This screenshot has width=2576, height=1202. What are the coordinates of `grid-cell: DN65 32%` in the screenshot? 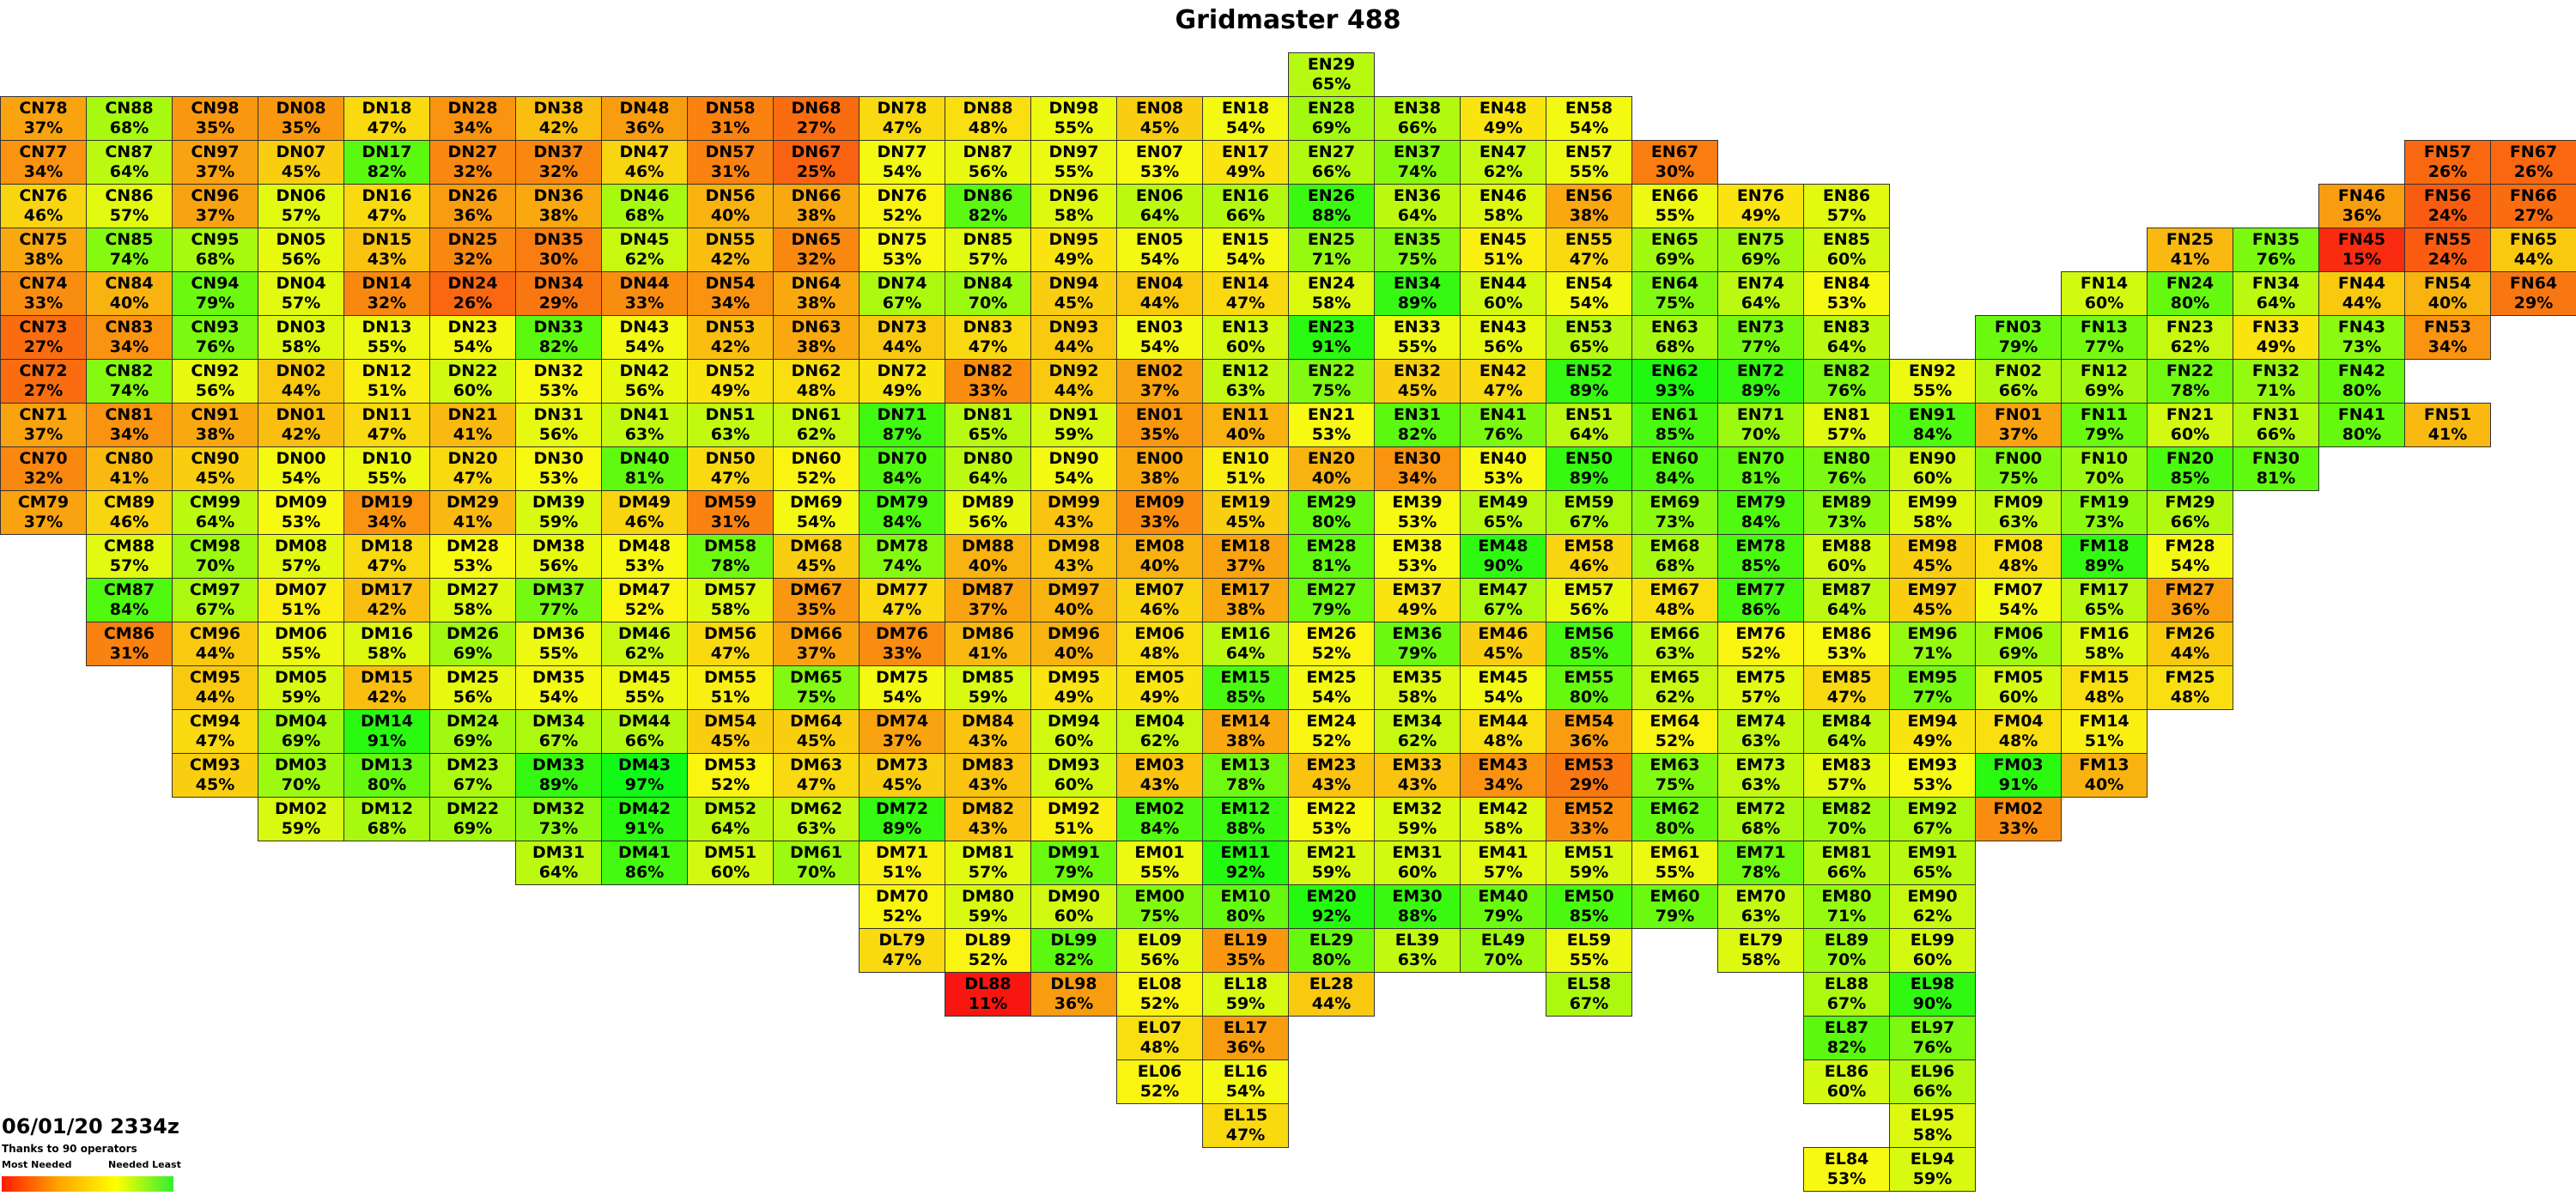 It's located at (817, 250).